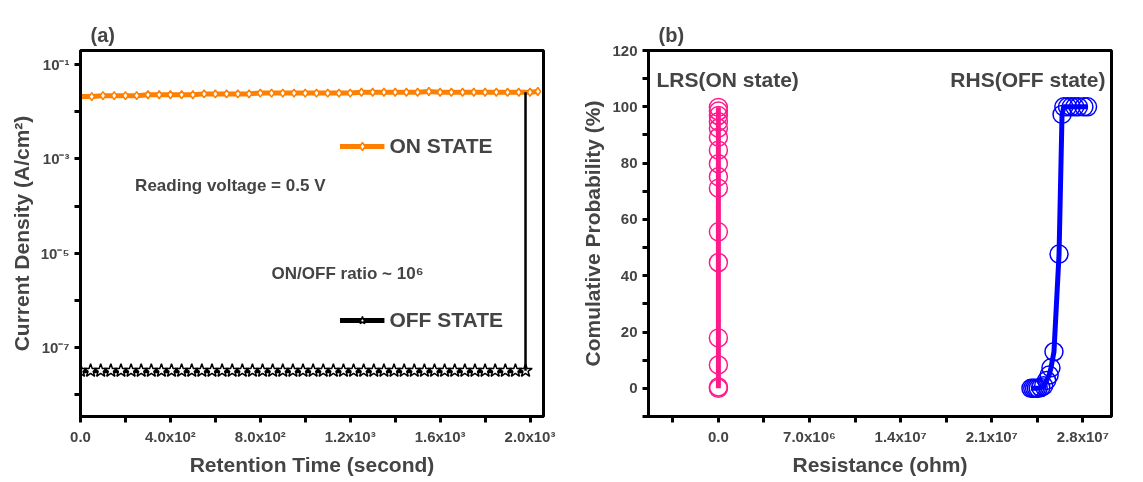  Describe the element at coordinates (440, 436) in the screenshot. I see `x-tick-label: 1.6x10³` at that location.